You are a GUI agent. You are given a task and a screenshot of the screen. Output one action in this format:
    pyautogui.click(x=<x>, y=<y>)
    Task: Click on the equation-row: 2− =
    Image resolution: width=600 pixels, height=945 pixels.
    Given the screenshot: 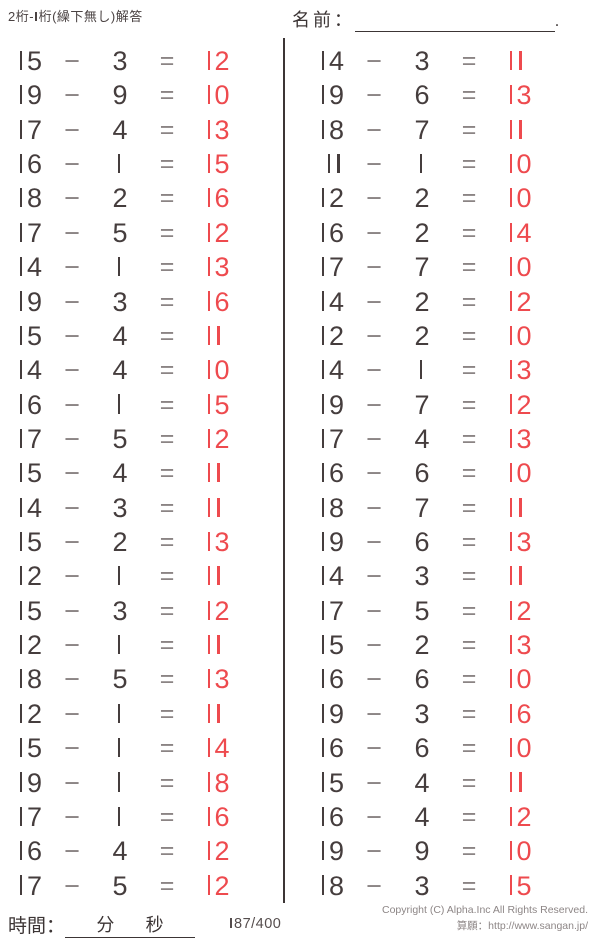 What is the action you would take?
    pyautogui.click(x=132, y=714)
    